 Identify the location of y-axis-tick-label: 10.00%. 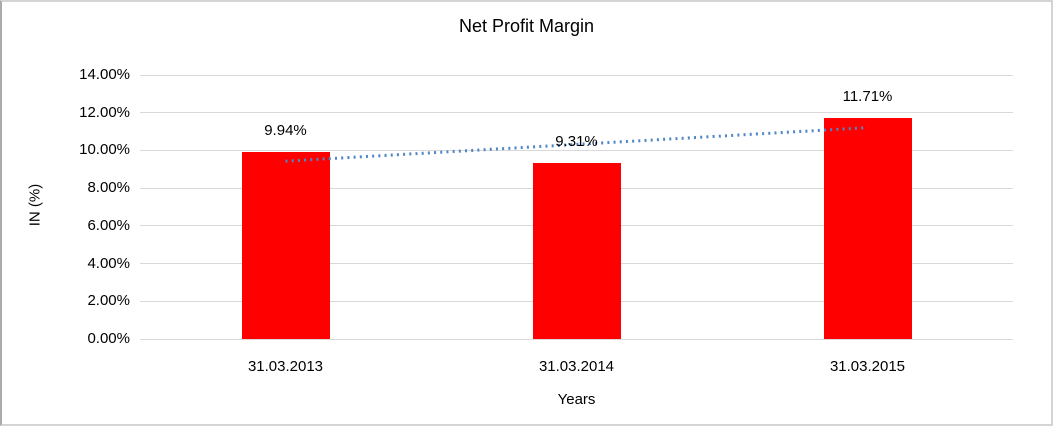
(104, 150).